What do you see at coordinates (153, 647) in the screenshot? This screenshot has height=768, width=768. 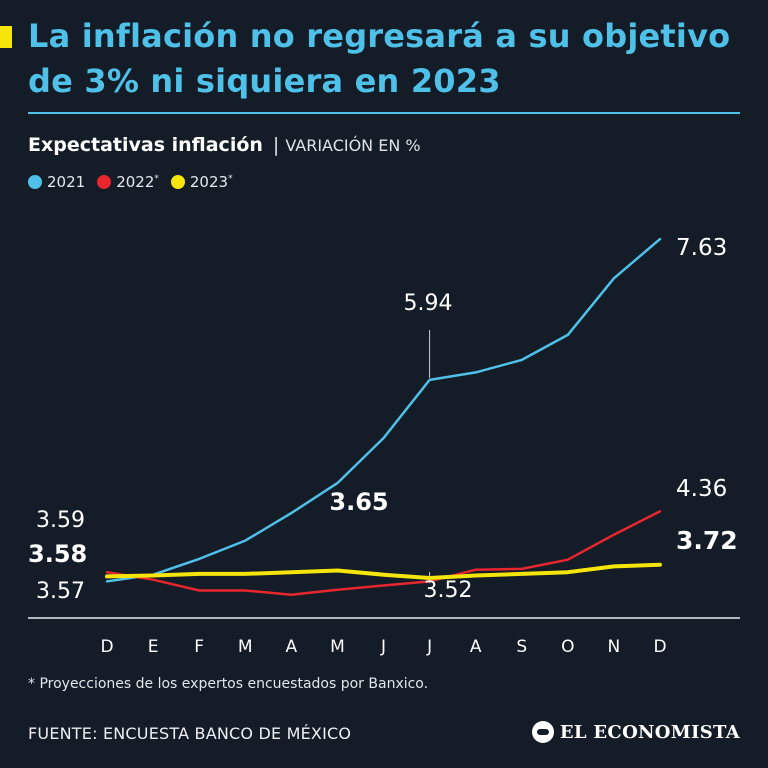 I see `x-tick-label: E` at bounding box center [153, 647].